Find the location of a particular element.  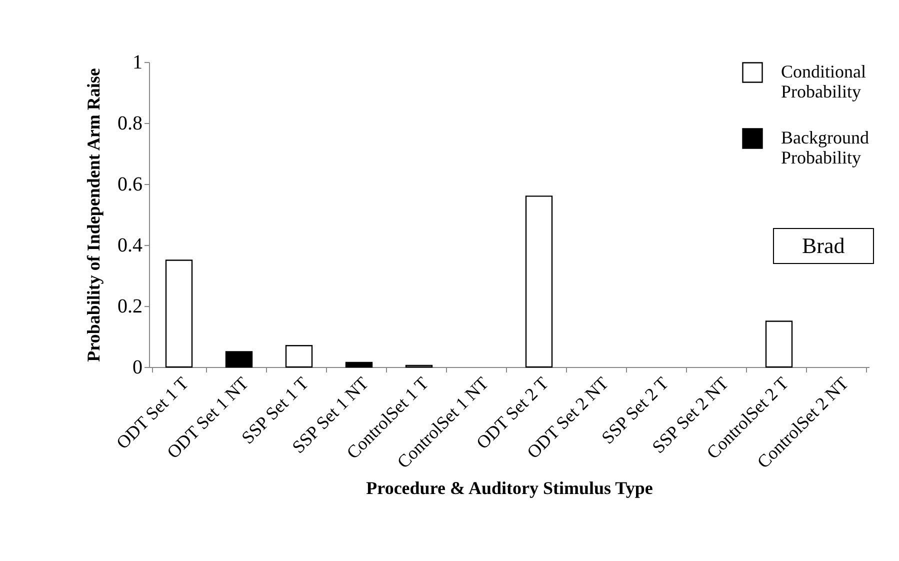

legend-label: Conditional Probability is located at coordinates (823, 82).